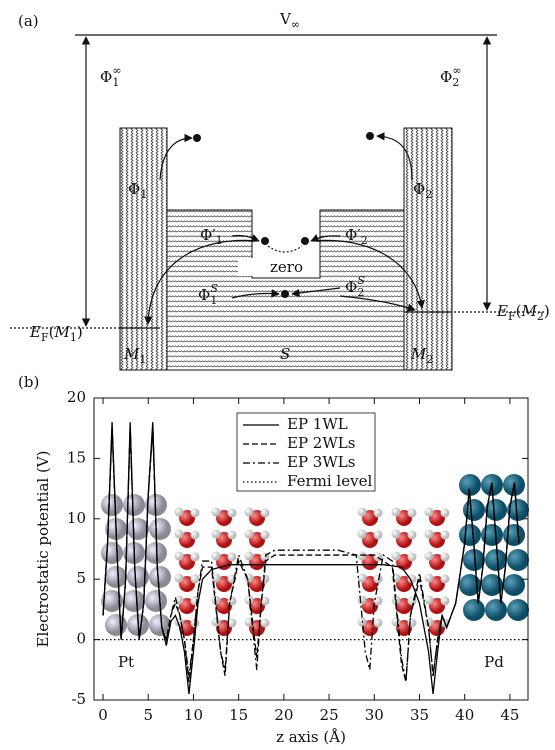  Describe the element at coordinates (268, 267) in the screenshot. I see `label-bg` at that location.